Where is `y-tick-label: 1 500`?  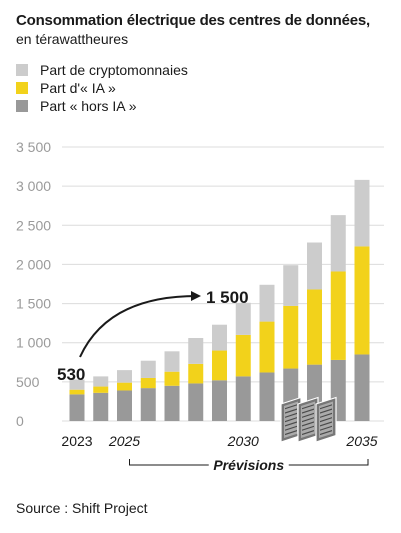
y-tick-label: 1 500 is located at coordinates (33, 304).